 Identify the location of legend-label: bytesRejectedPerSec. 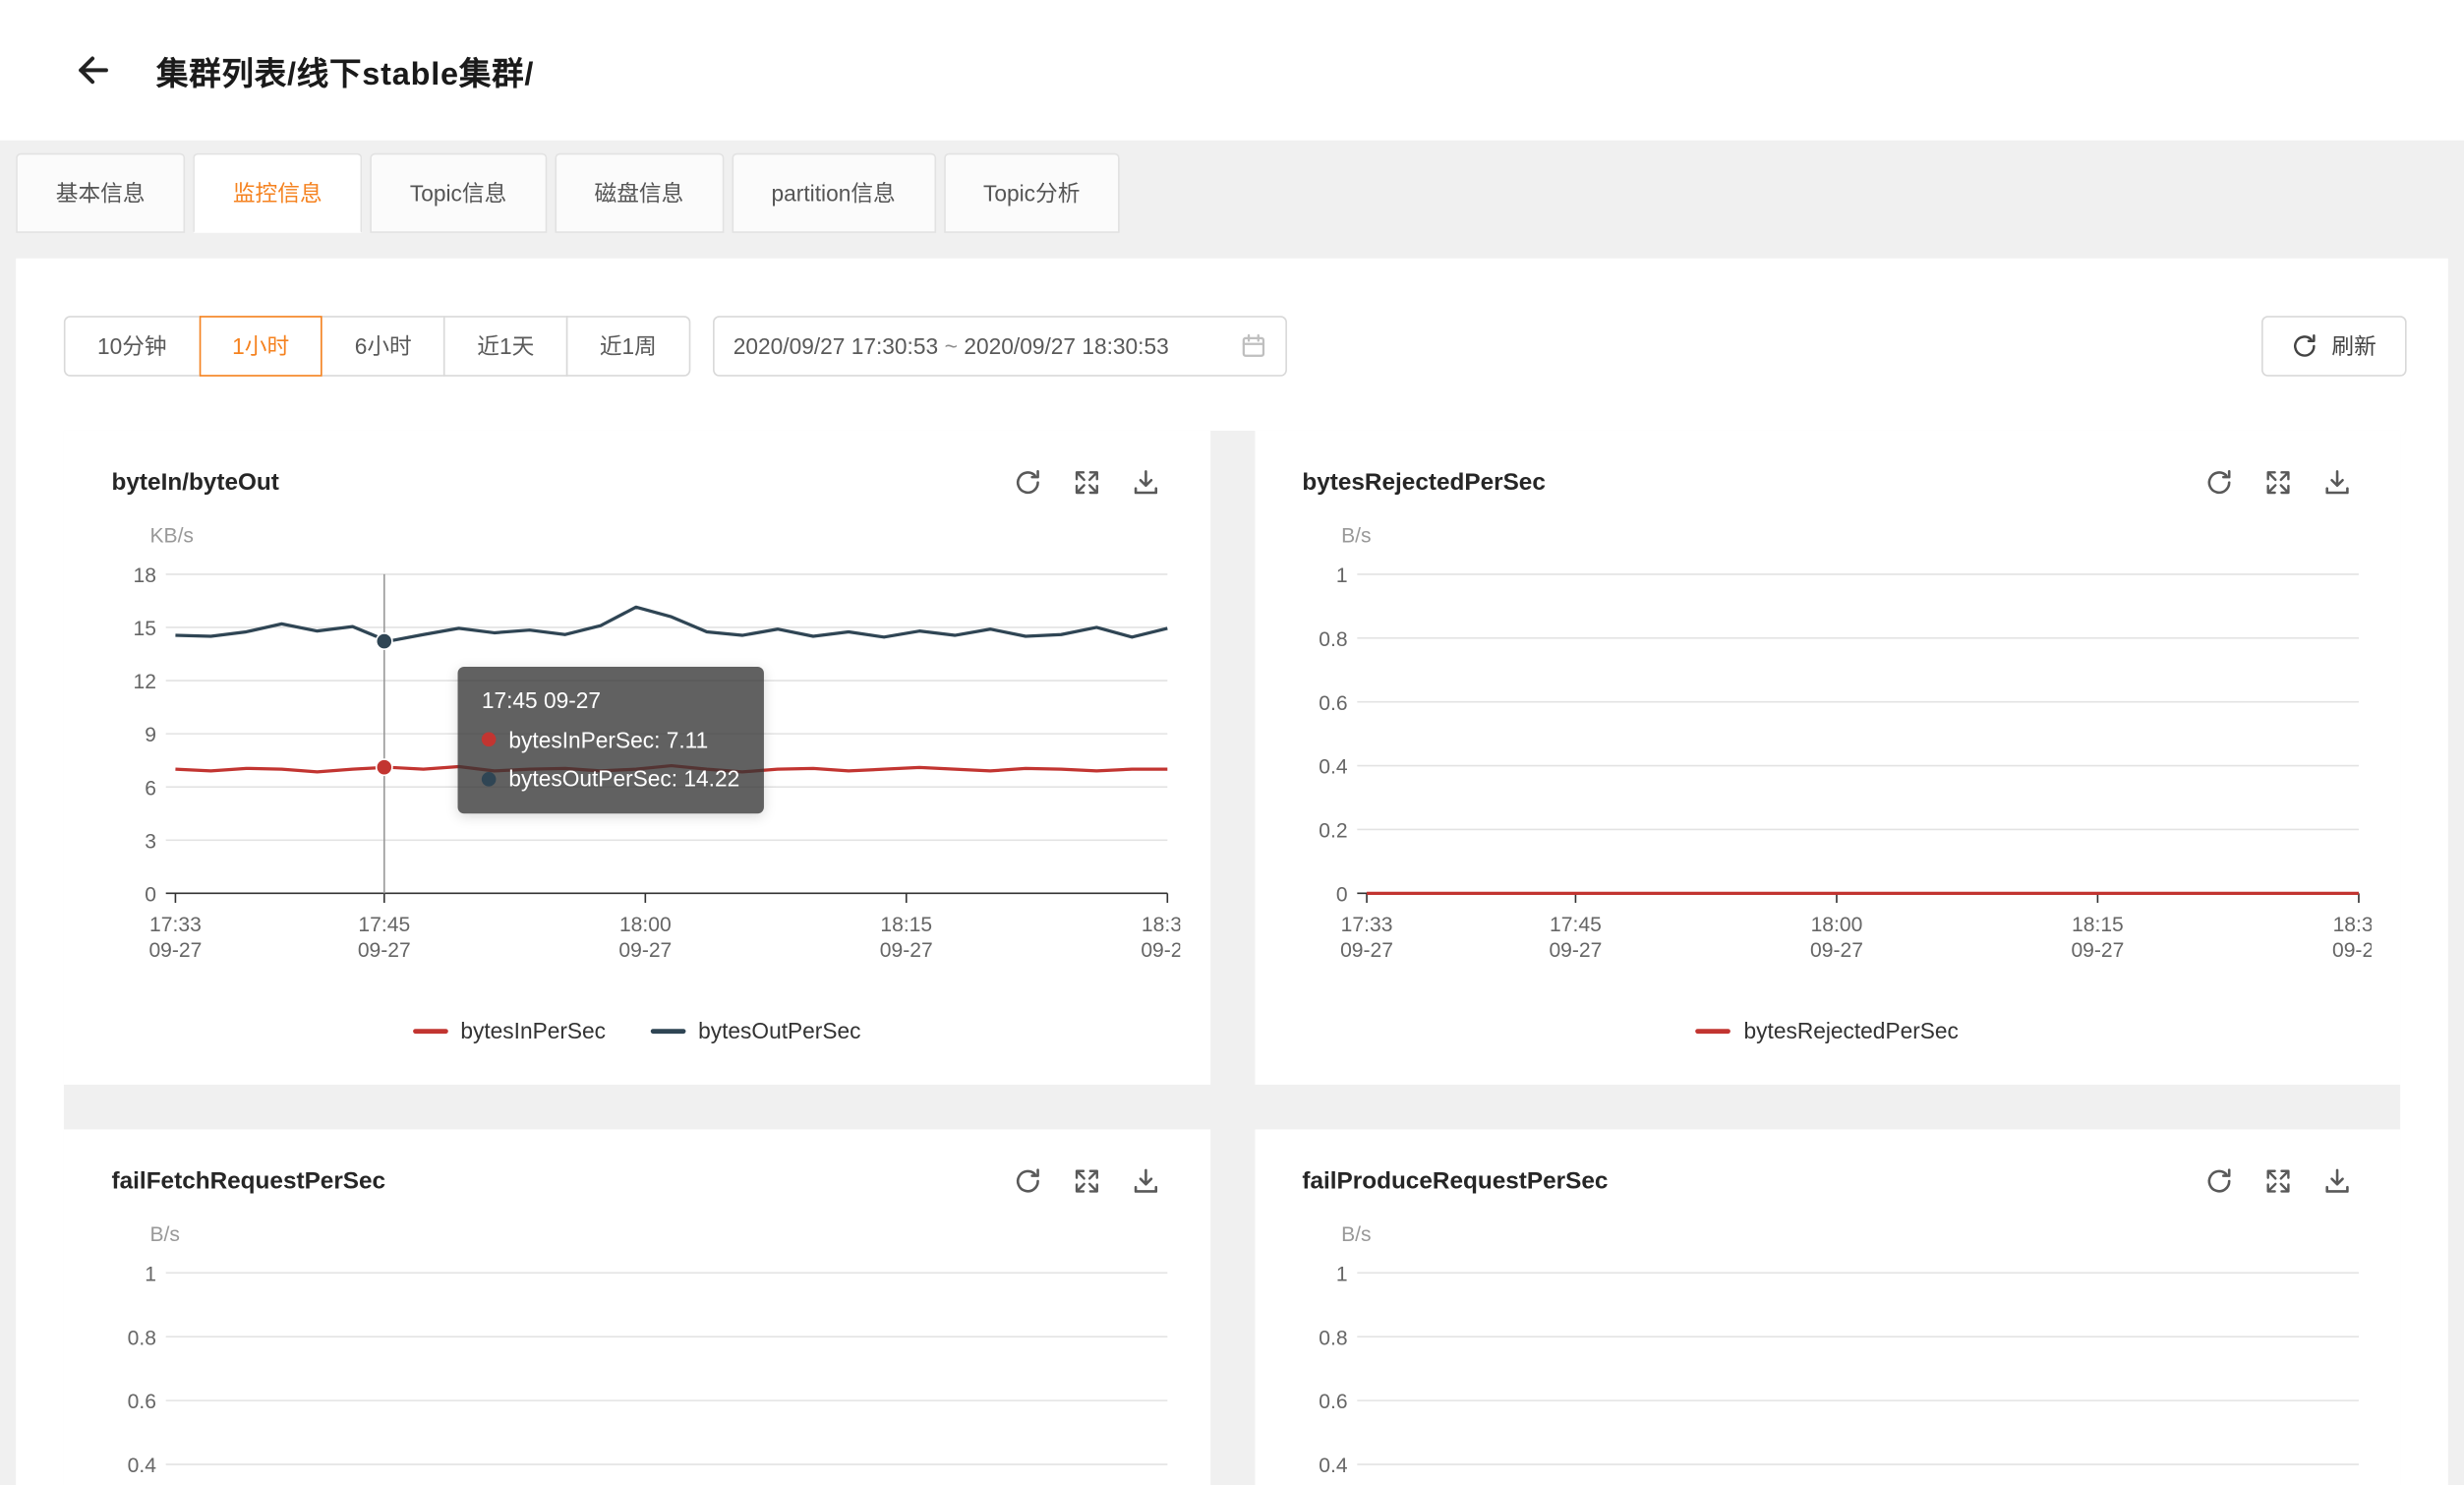
(1851, 1030).